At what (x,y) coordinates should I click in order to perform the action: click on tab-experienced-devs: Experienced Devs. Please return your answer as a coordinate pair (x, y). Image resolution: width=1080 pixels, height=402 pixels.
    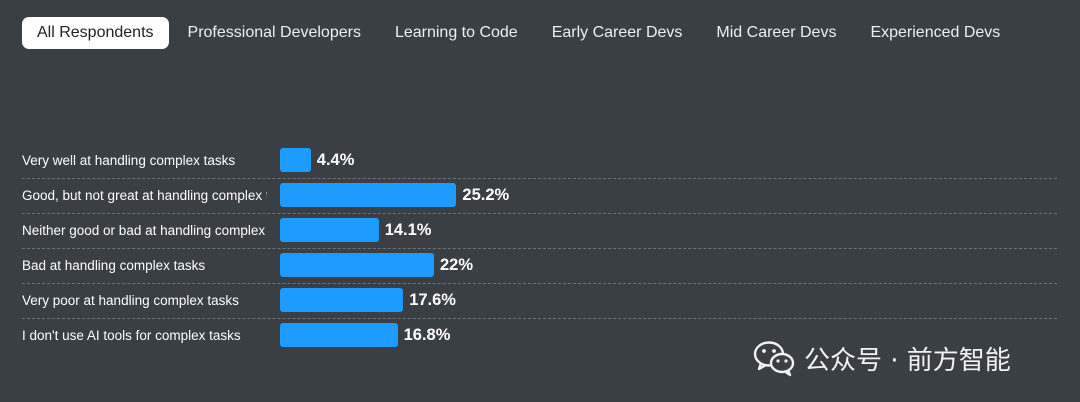
    Looking at the image, I should click on (935, 32).